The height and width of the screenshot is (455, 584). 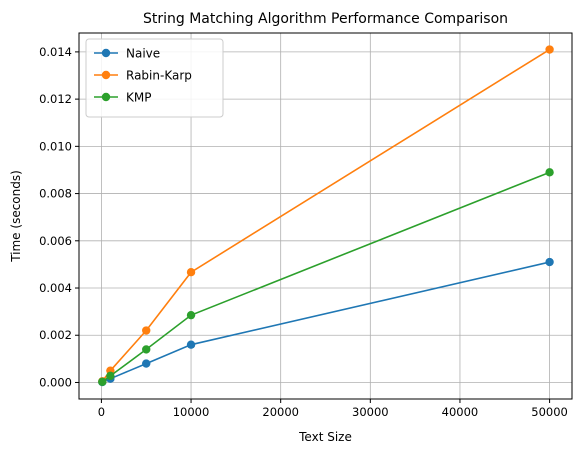 I want to click on x-tick-label: 40000, so click(x=460, y=412).